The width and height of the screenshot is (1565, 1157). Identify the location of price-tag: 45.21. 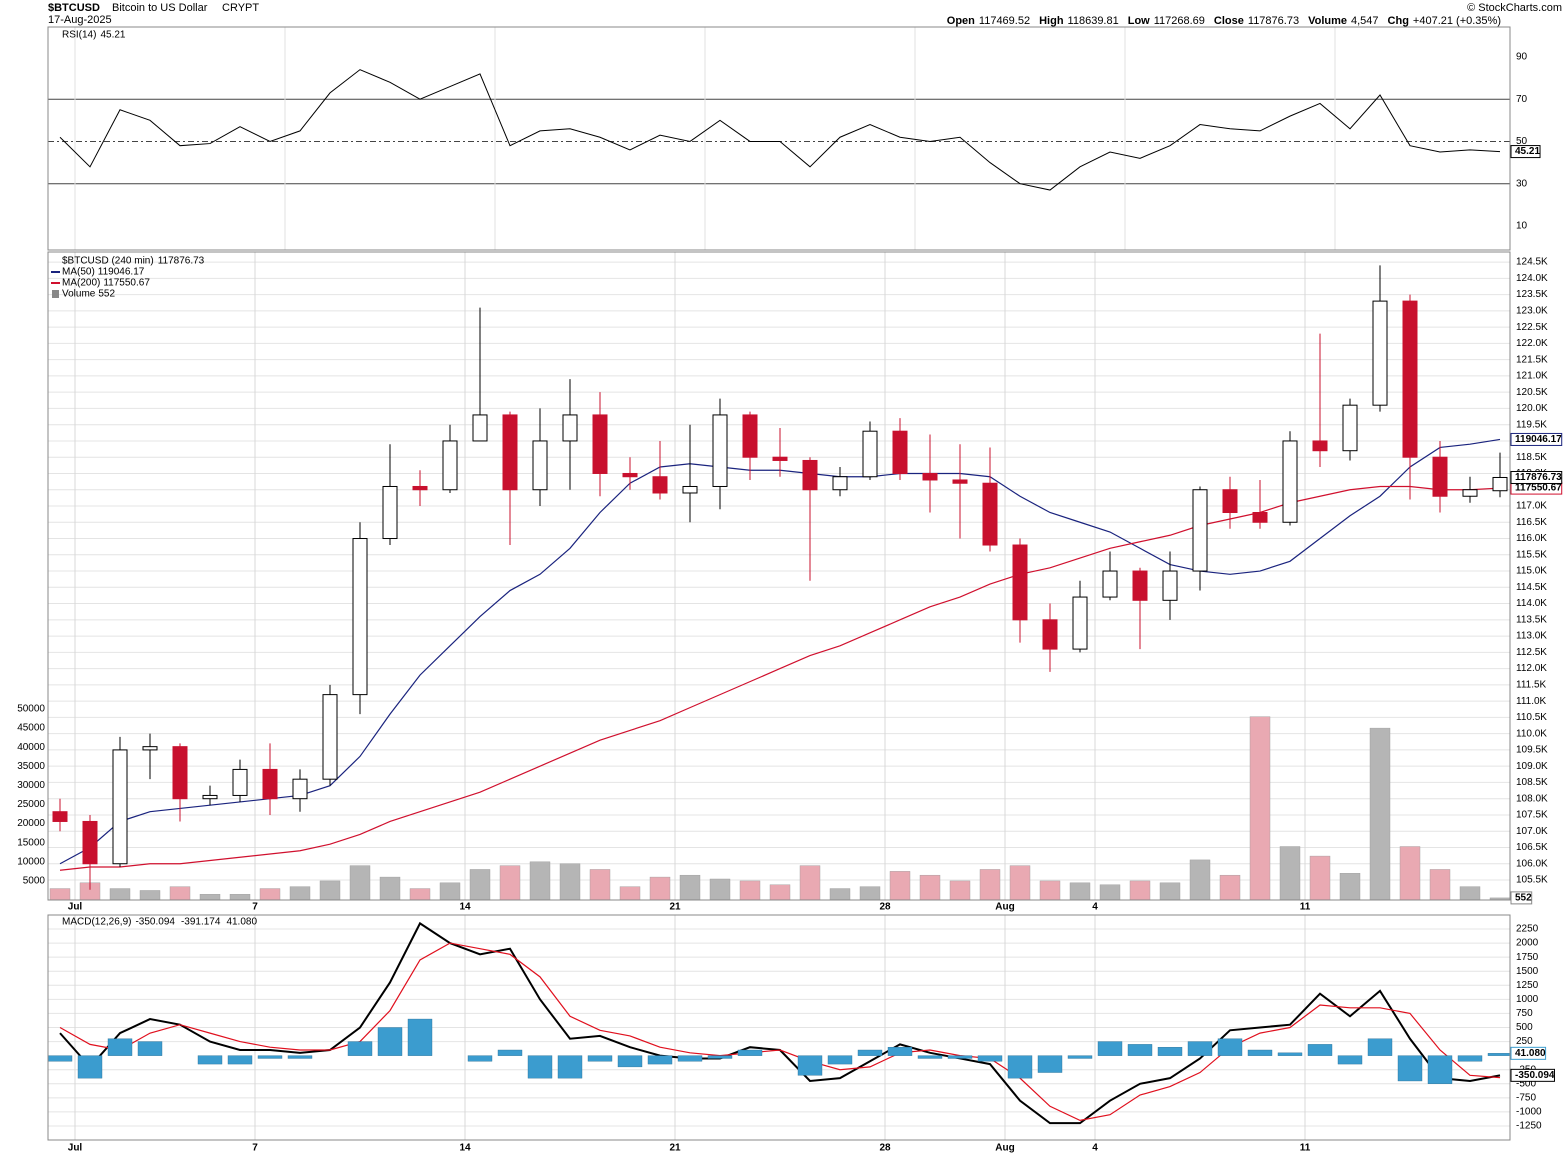
(1525, 152).